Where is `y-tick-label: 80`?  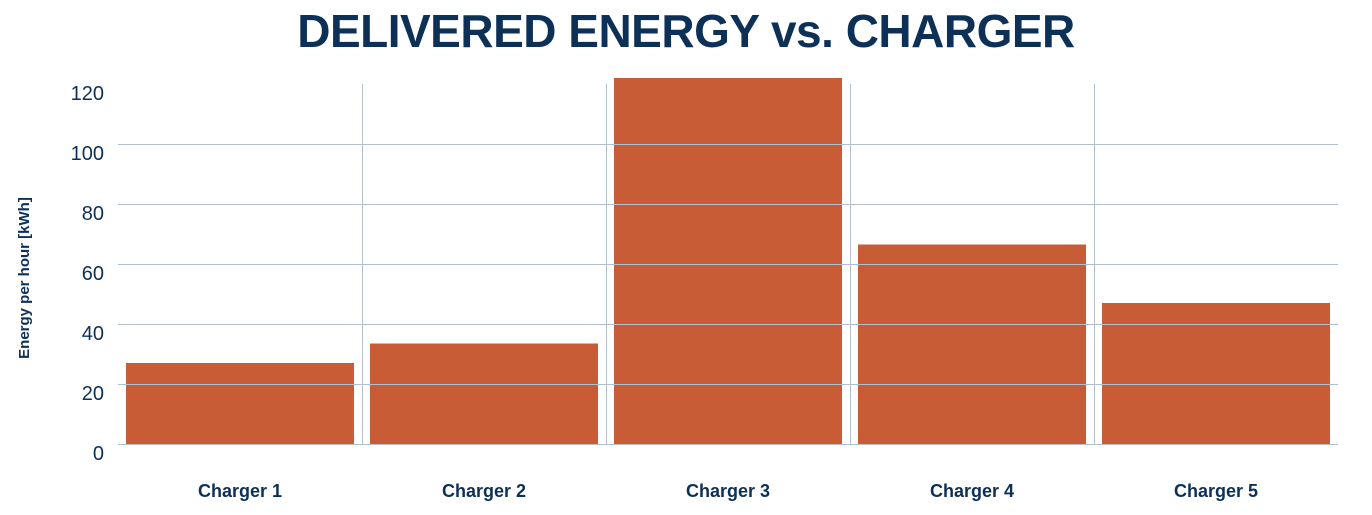 y-tick-label: 80 is located at coordinates (93, 214).